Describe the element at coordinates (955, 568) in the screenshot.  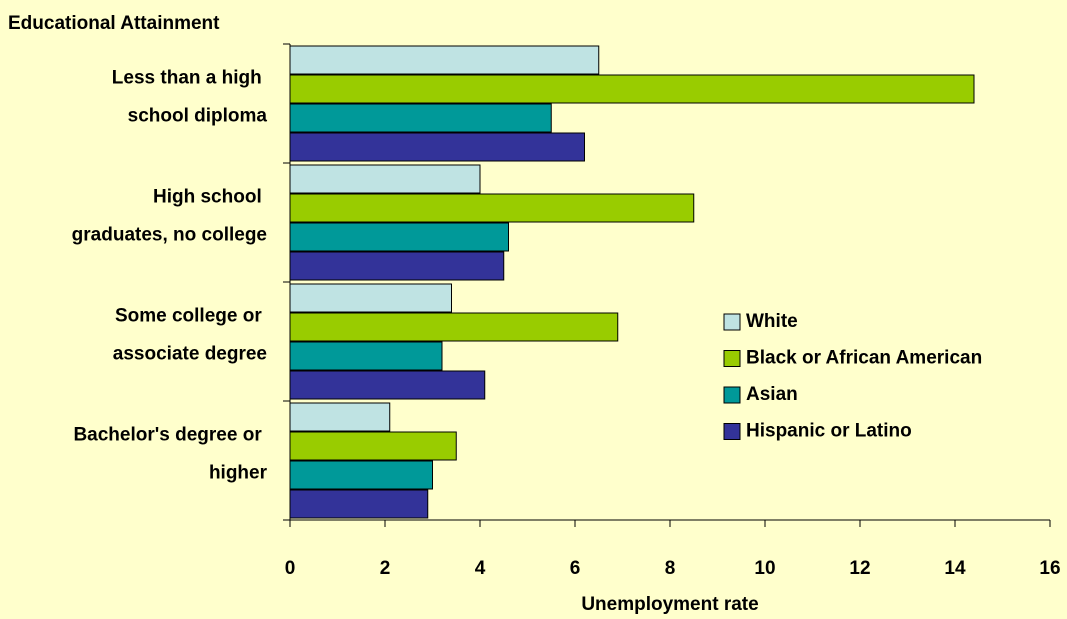
I see `x-tick-label: 14` at that location.